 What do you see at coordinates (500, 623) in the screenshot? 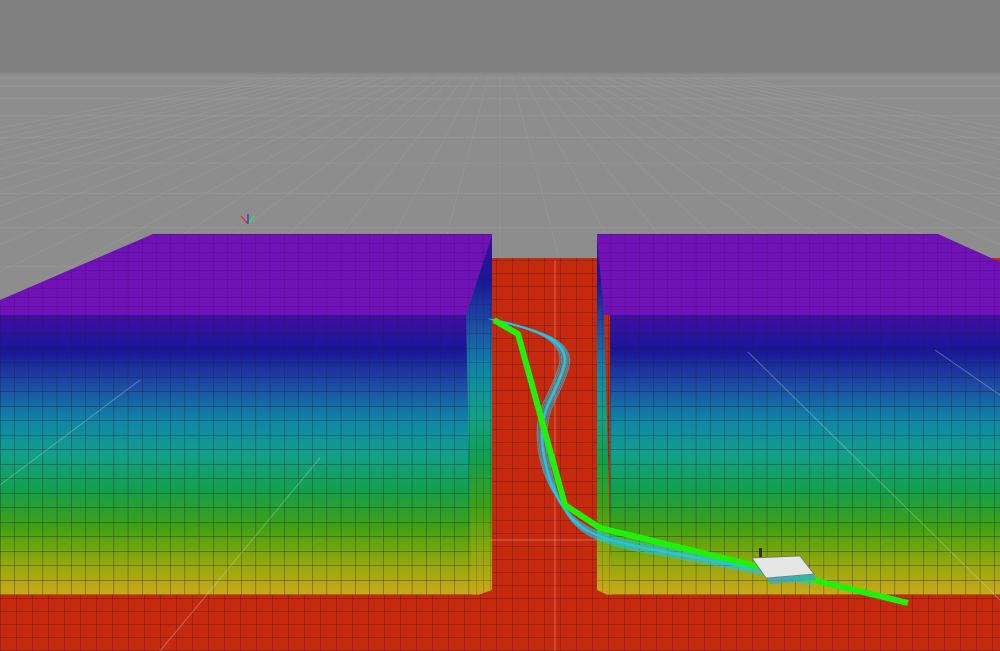
I see `map-floor-near` at bounding box center [500, 623].